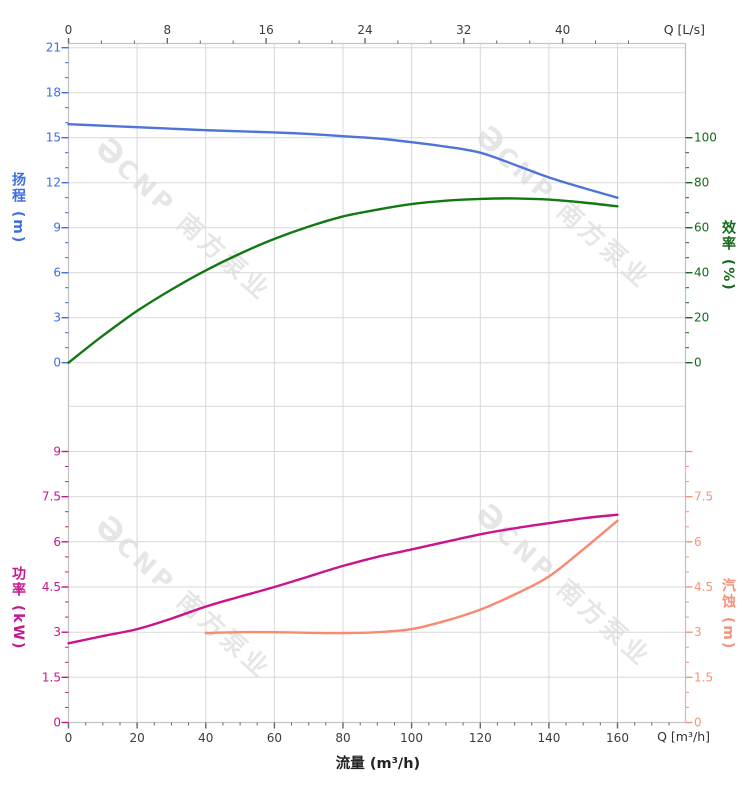  I want to click on top-axis-ticks, so click(348, 41).